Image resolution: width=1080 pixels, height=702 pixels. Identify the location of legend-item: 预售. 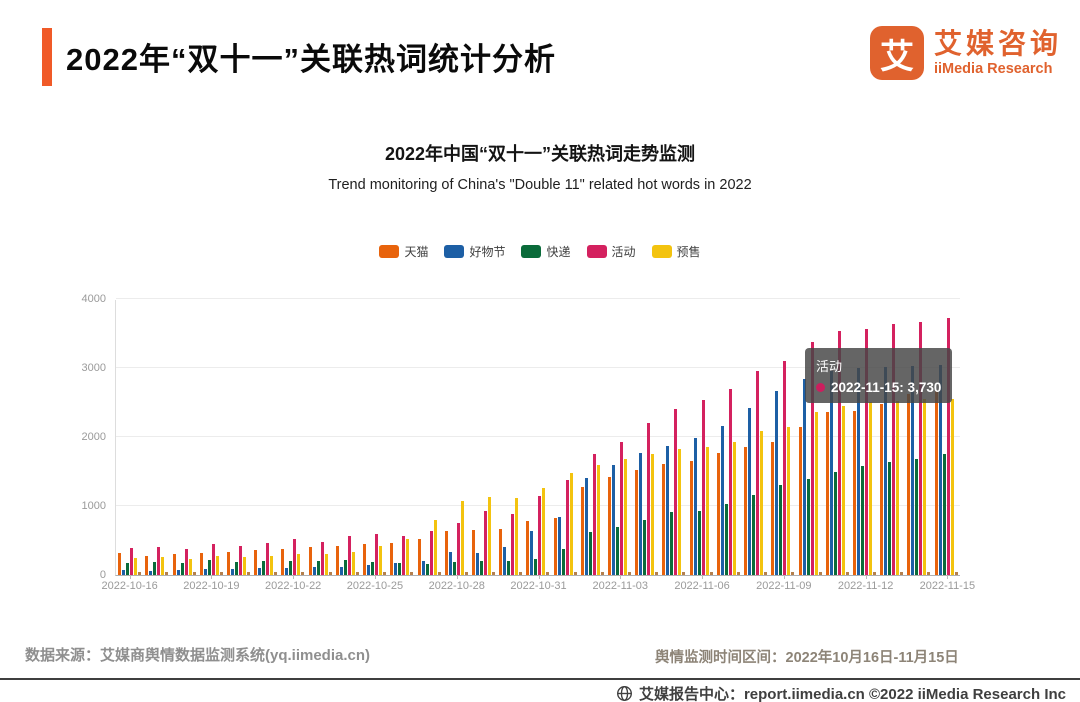
(676, 251).